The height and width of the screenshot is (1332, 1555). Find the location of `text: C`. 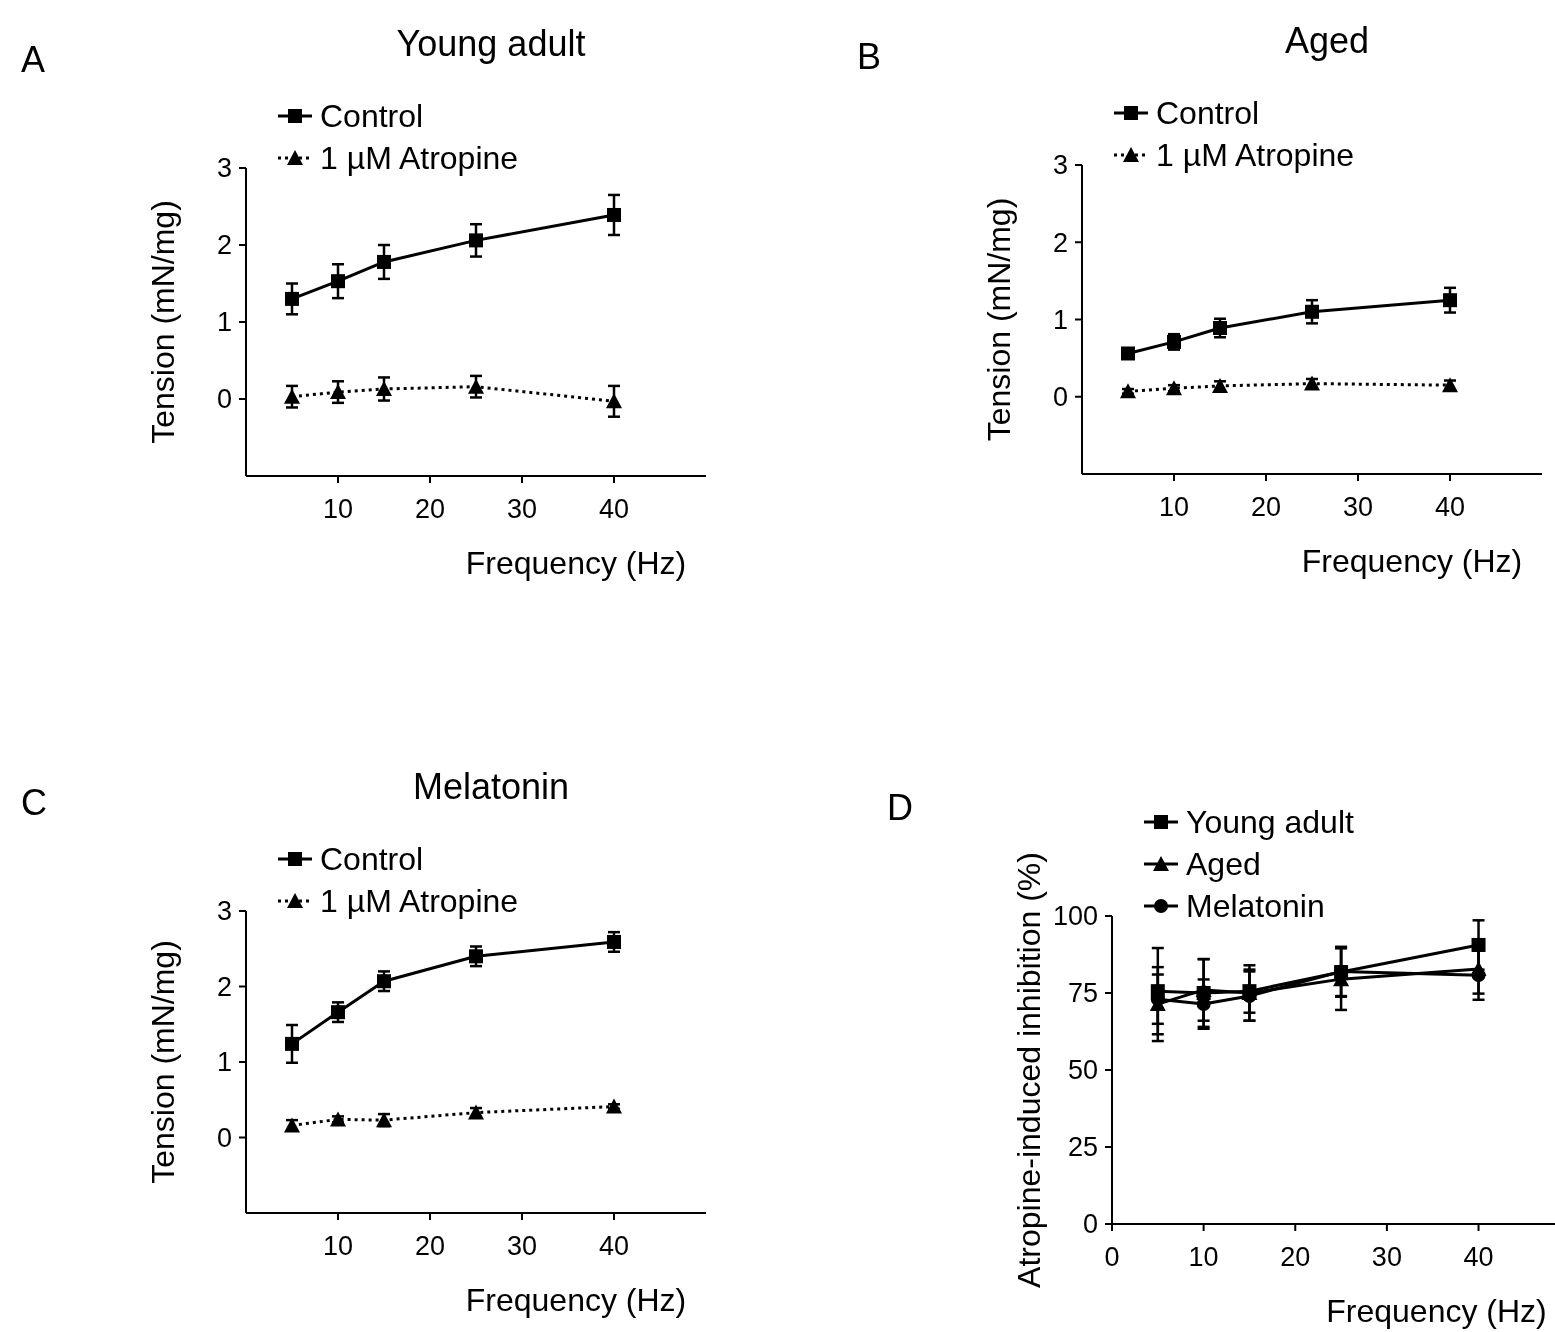

text: C is located at coordinates (34, 802).